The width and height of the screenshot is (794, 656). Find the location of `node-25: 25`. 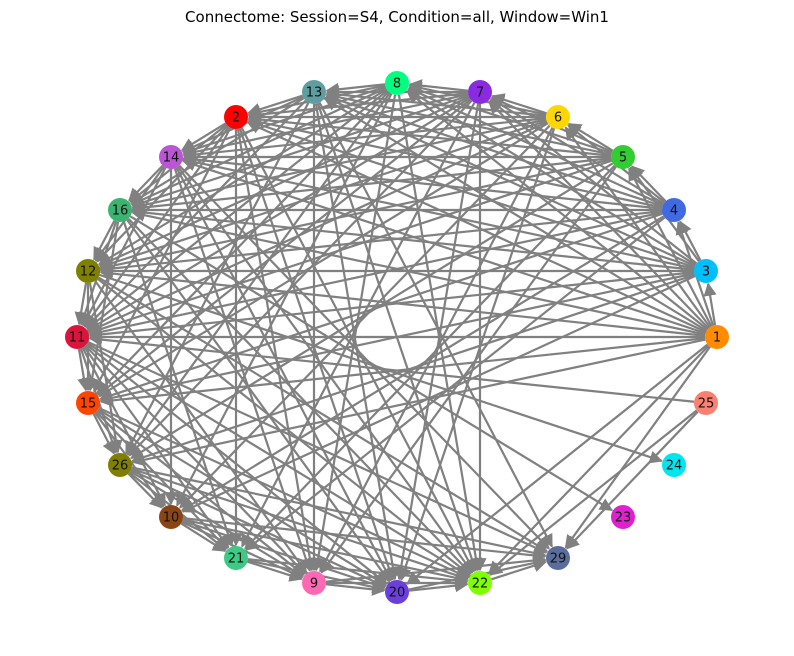

node-25: 25 is located at coordinates (706, 403).